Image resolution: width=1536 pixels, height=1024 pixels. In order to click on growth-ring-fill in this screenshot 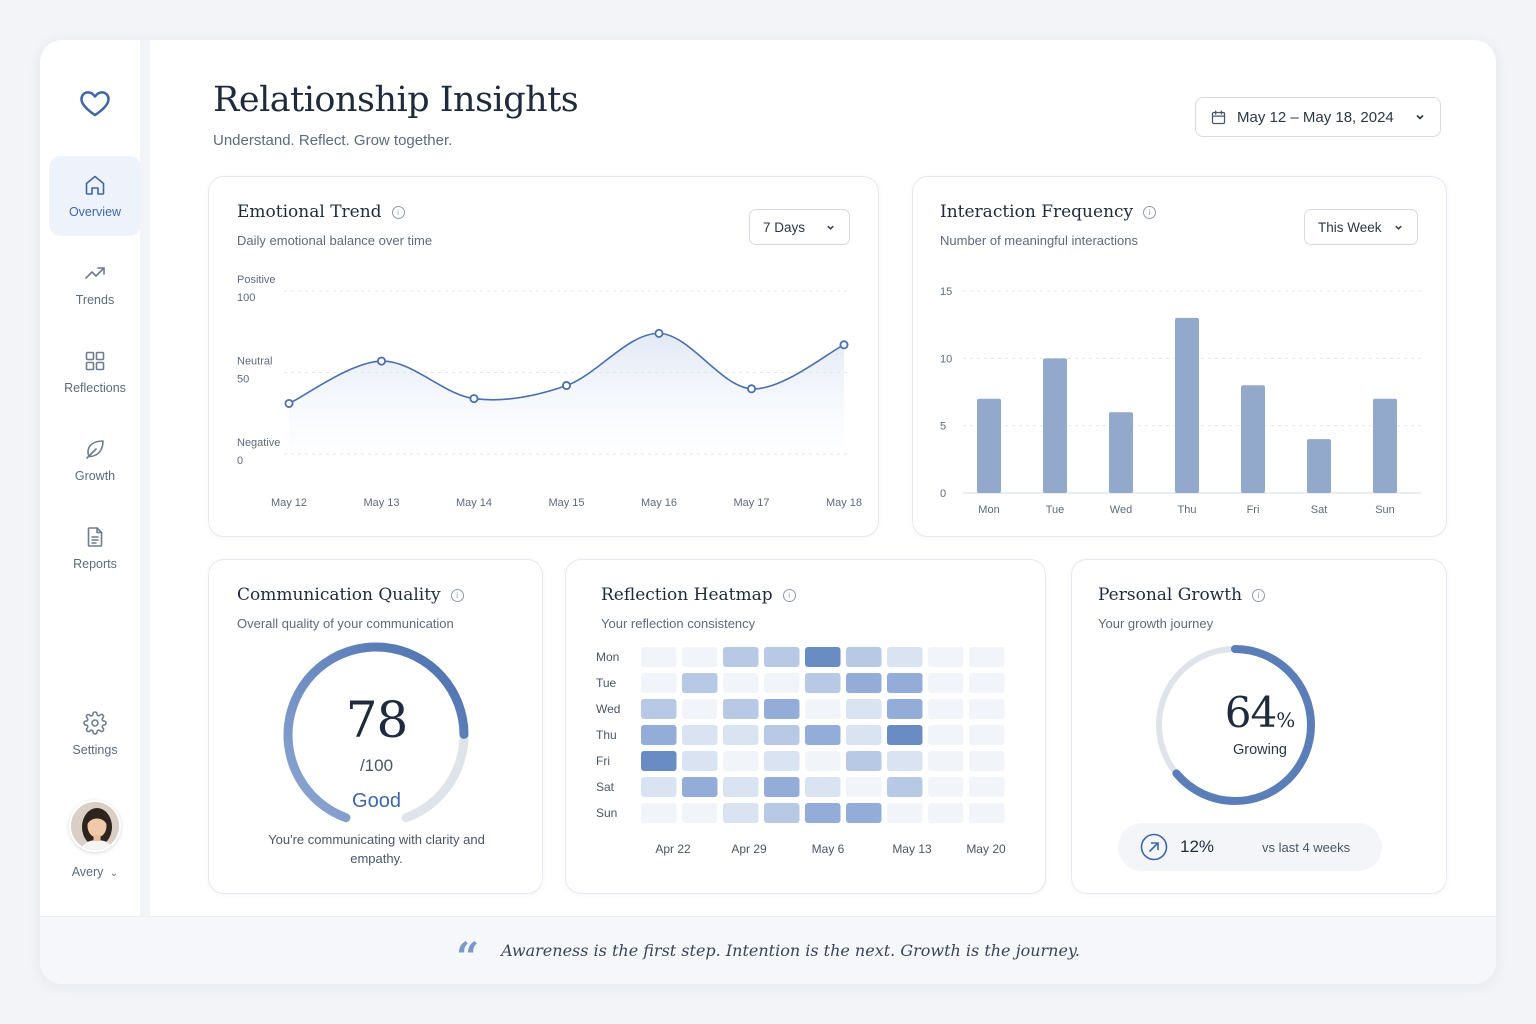, I will do `click(1235, 725)`.